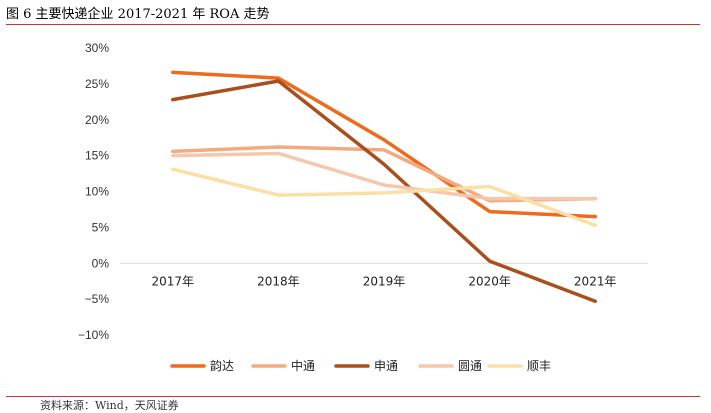  I want to click on y-tick-label: 25%, so click(97, 84).